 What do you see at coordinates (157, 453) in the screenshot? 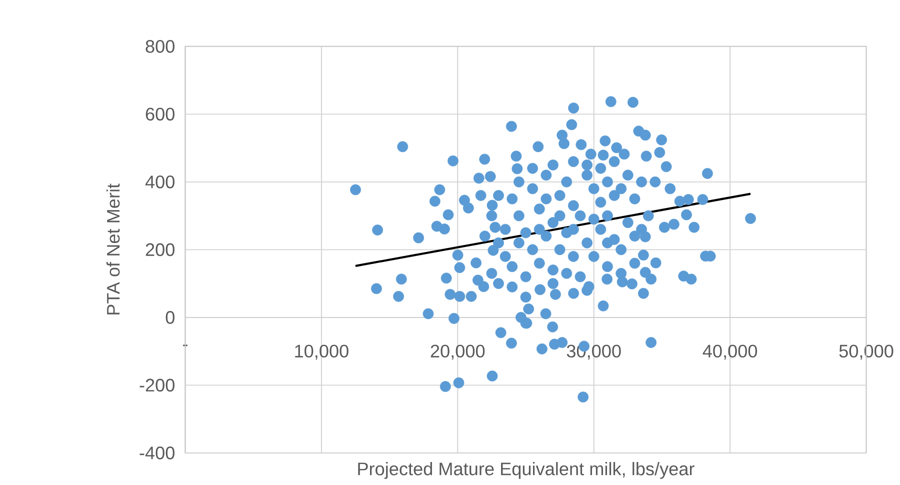
I see `y-tick-label: -400` at bounding box center [157, 453].